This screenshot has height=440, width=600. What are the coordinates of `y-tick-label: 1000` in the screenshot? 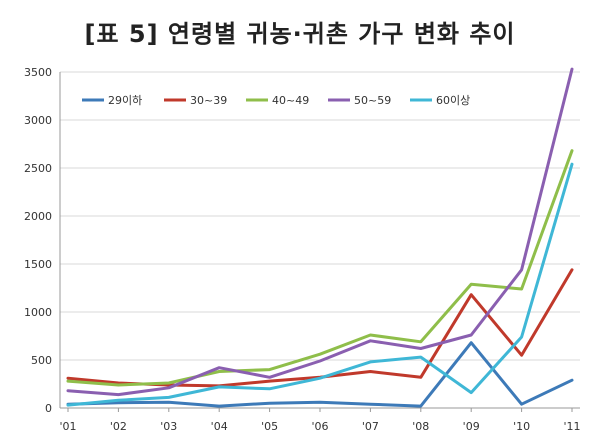 It's located at (38, 312).